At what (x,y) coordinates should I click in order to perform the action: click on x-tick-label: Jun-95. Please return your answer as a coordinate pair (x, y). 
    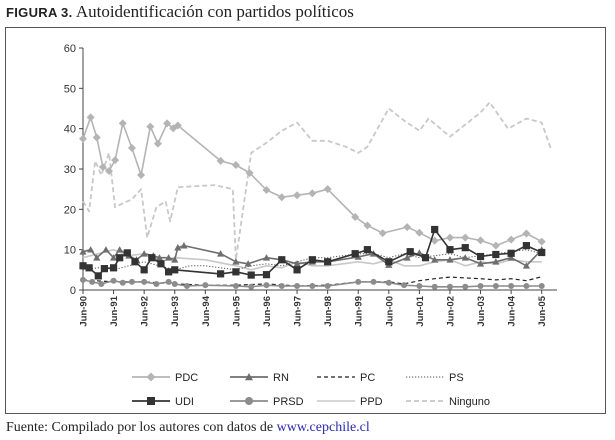
    Looking at the image, I should click on (236, 310).